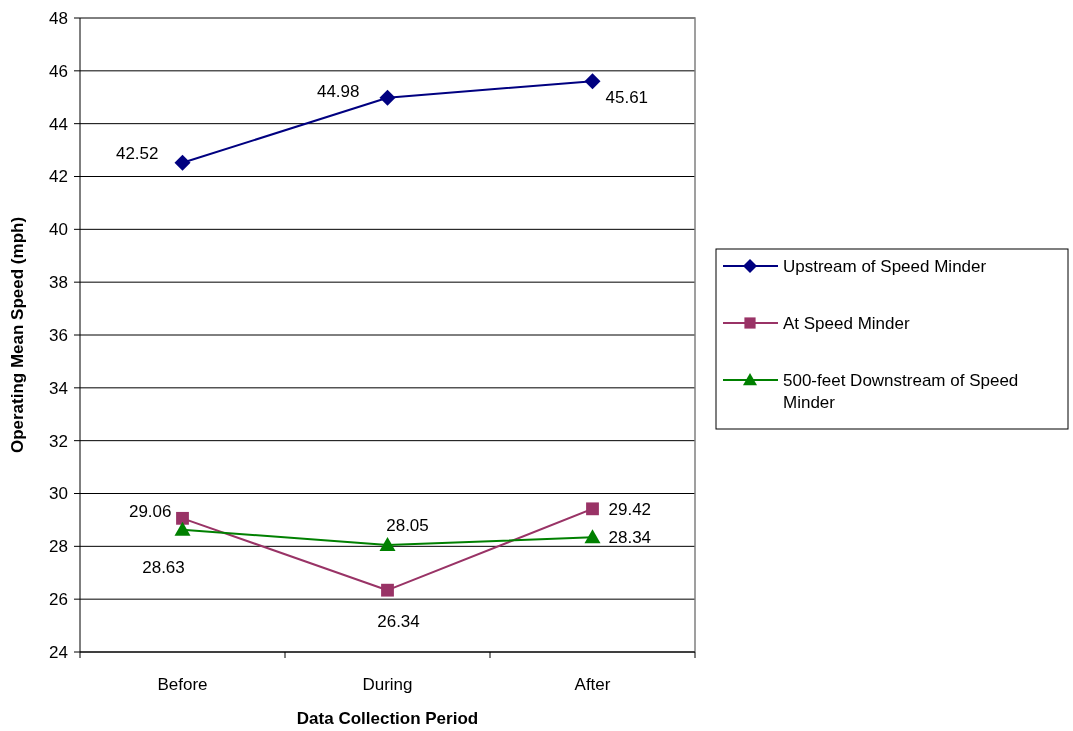 The width and height of the screenshot is (1073, 731). Describe the element at coordinates (58, 600) in the screenshot. I see `y-tick-label: 26` at that location.